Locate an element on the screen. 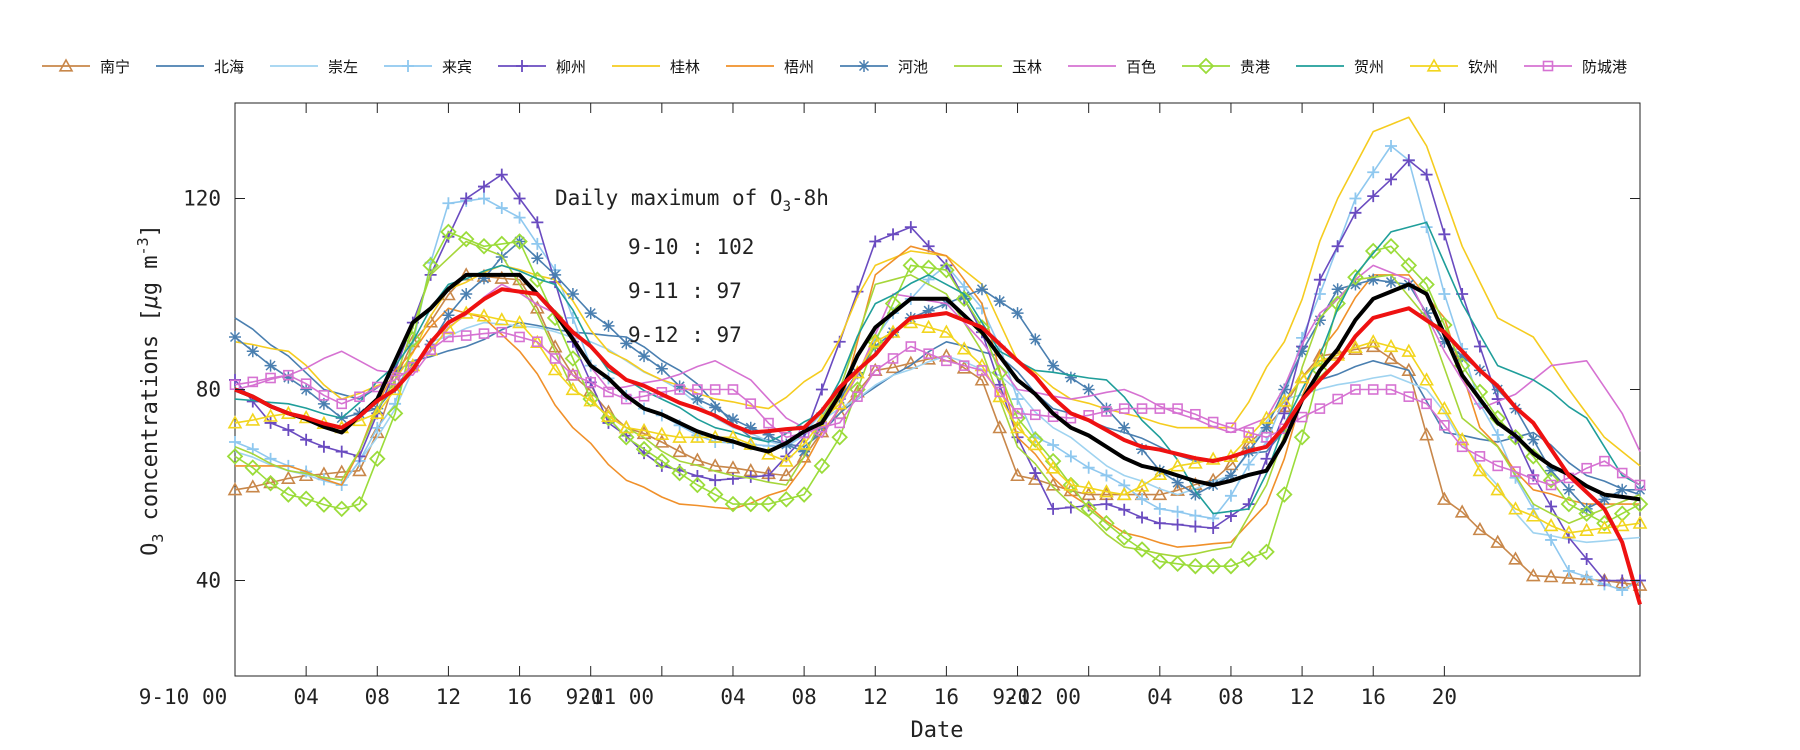 The height and width of the screenshot is (750, 1800). legend-label: 贵港 is located at coordinates (1255, 67).